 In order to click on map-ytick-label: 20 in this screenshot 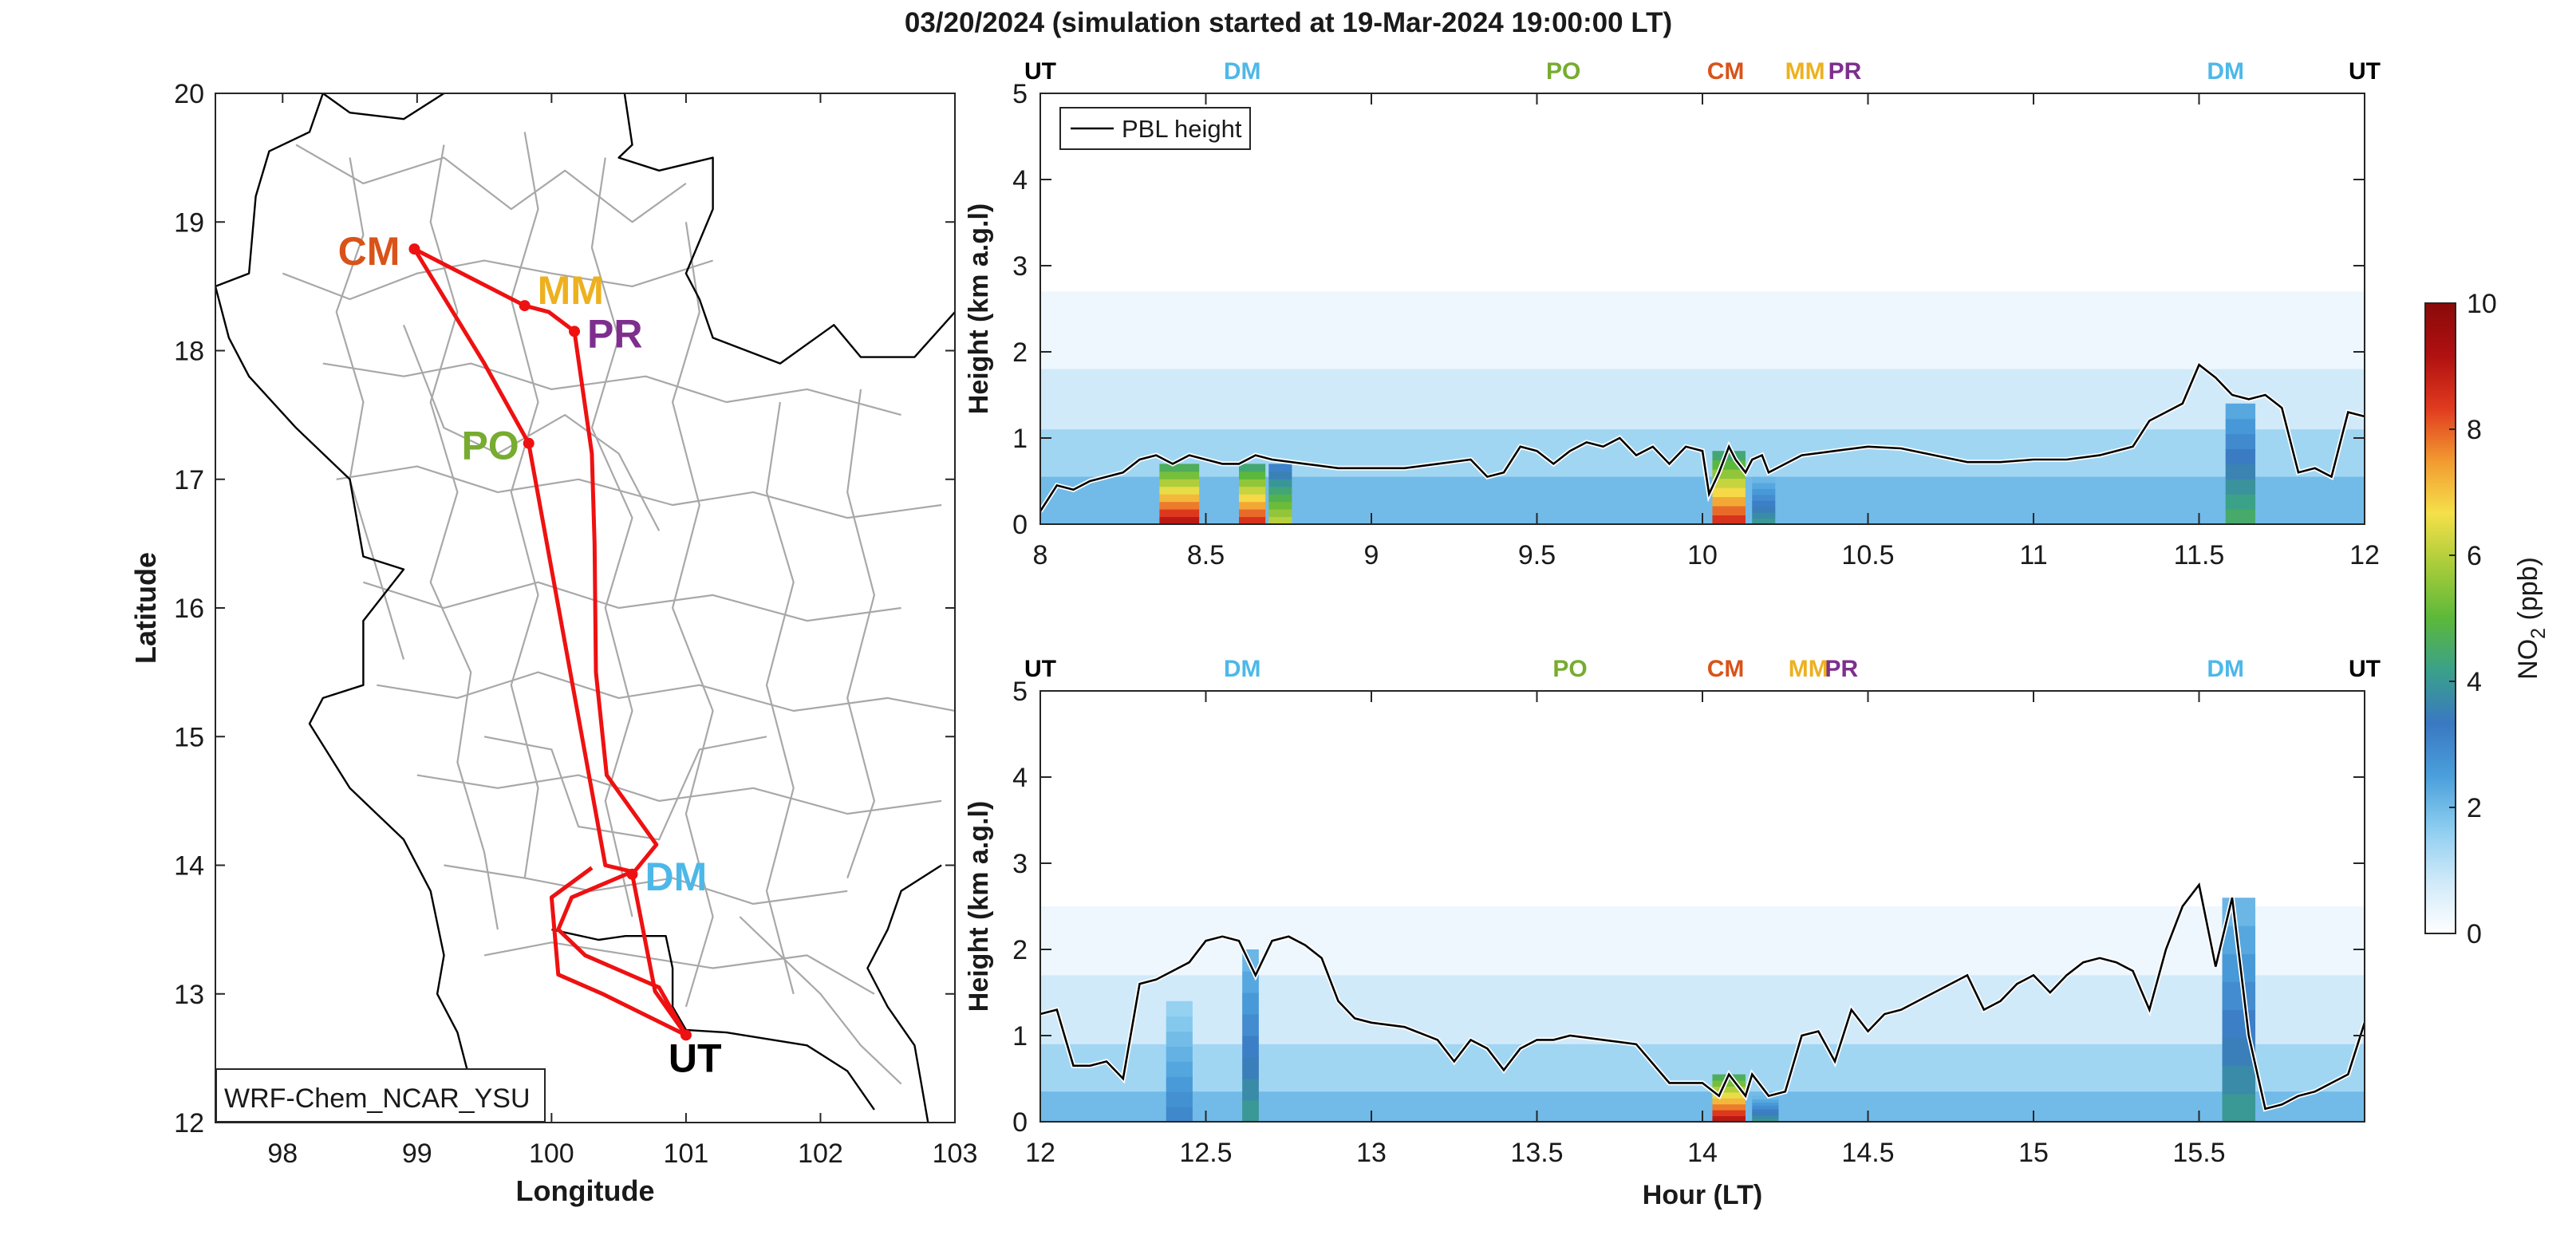, I will do `click(189, 94)`.